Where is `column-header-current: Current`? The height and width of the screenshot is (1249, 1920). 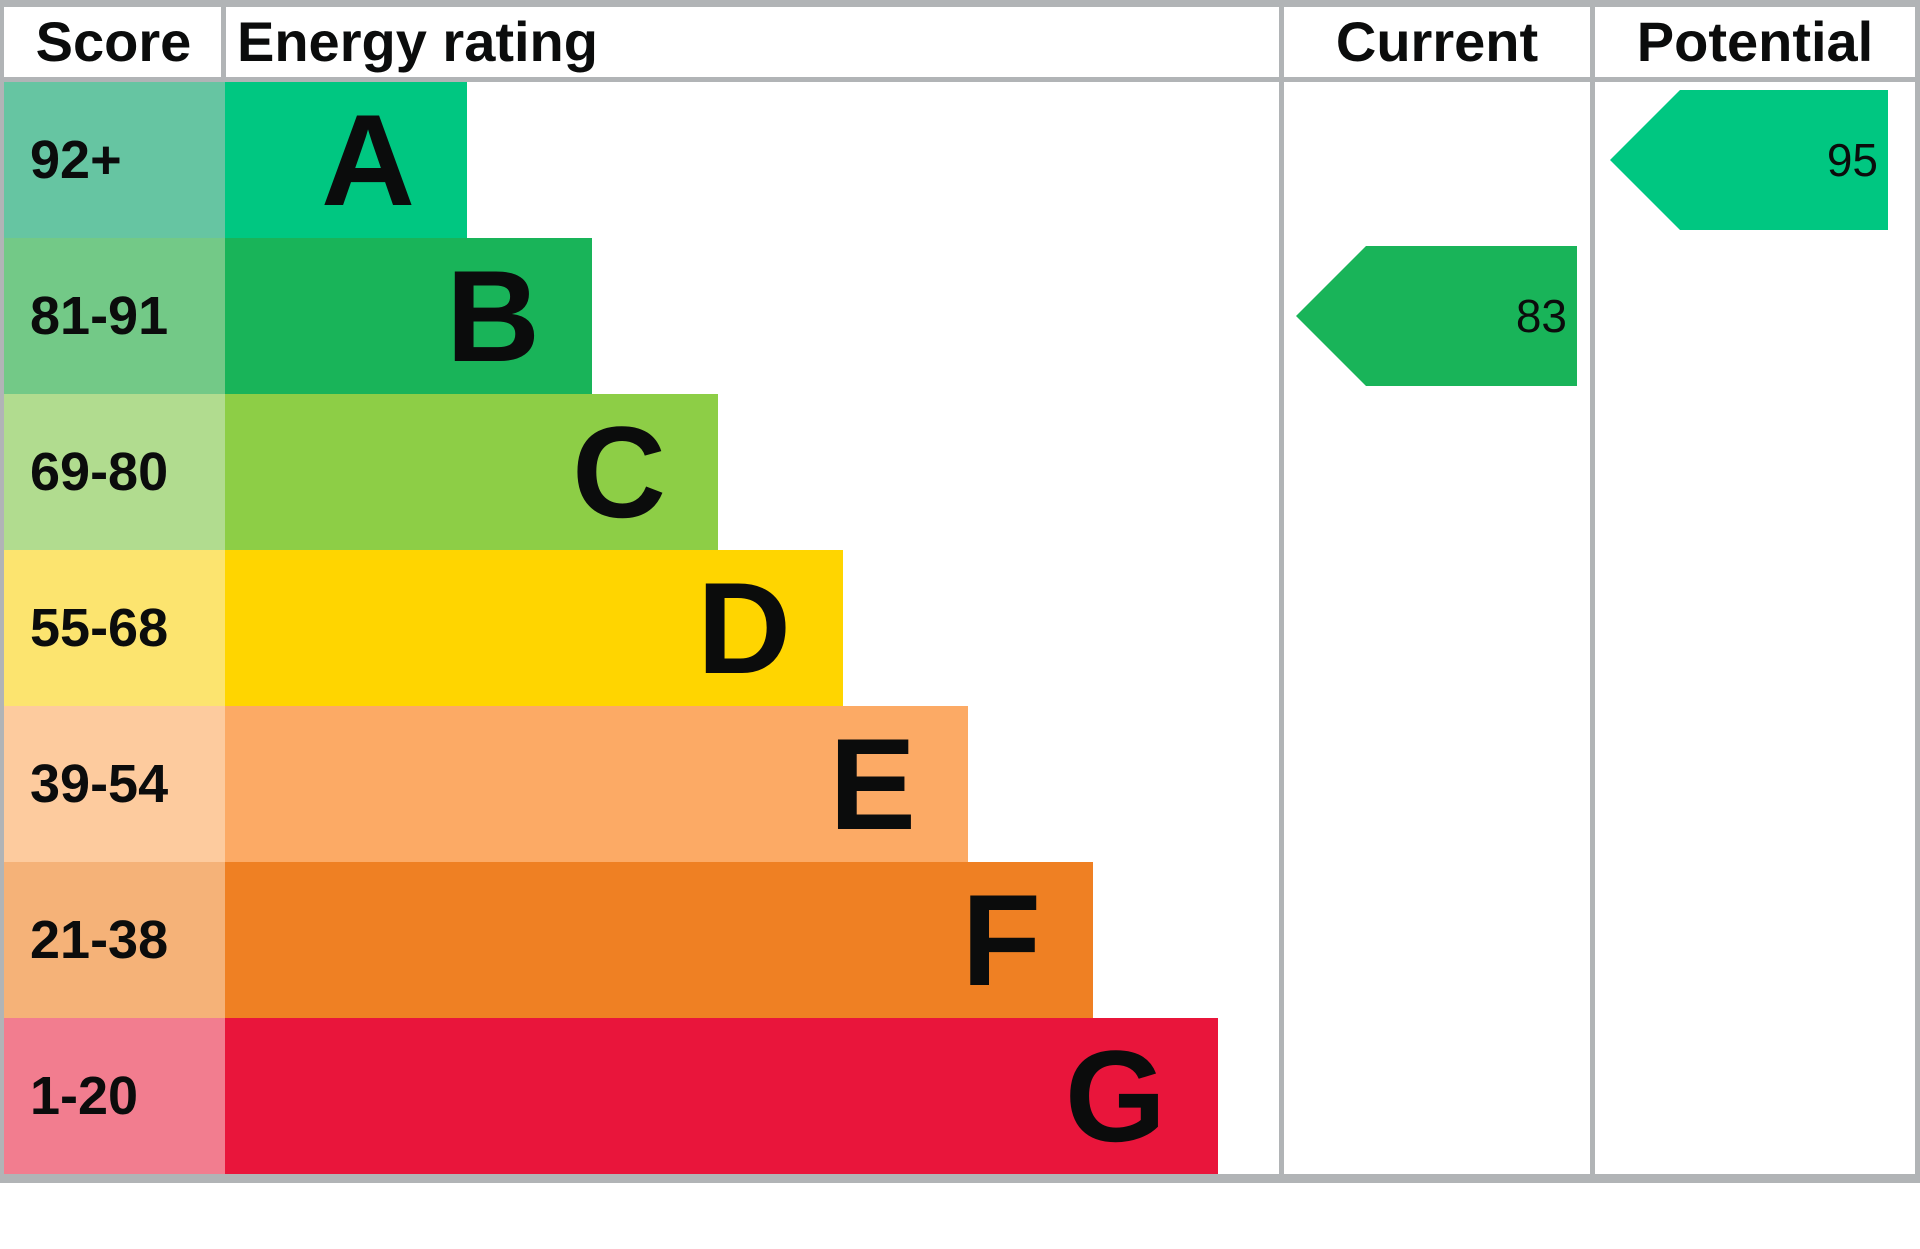 column-header-current: Current is located at coordinates (1437, 41).